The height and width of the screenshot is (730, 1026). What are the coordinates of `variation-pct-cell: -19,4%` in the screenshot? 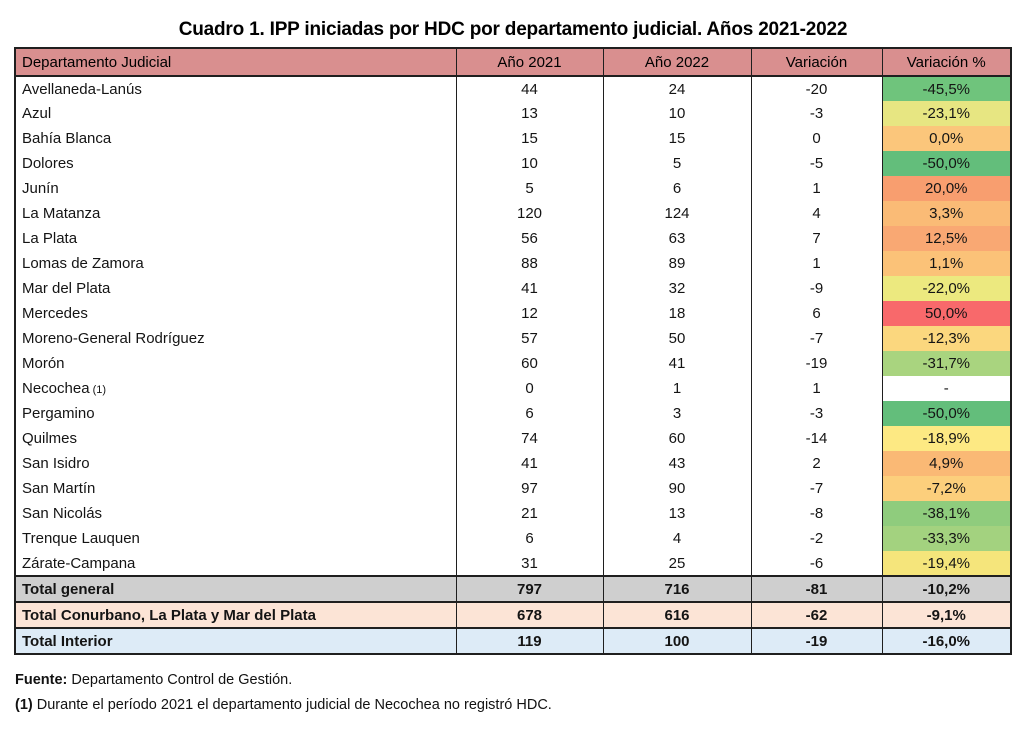 It's located at (946, 563).